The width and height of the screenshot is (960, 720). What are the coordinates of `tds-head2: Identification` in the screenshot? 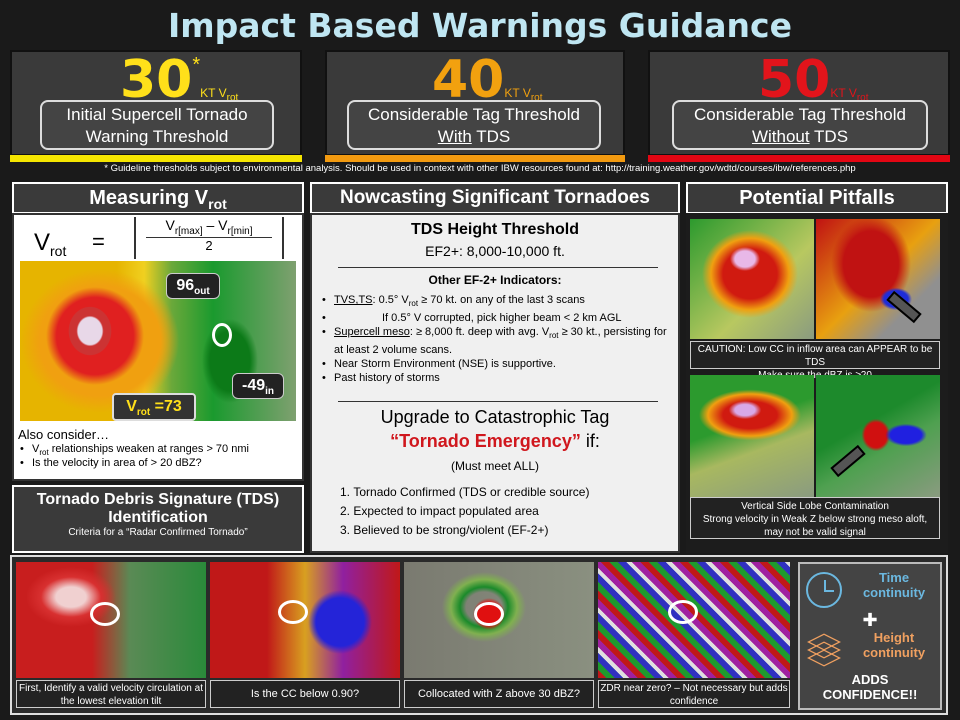 It's located at (158, 517).